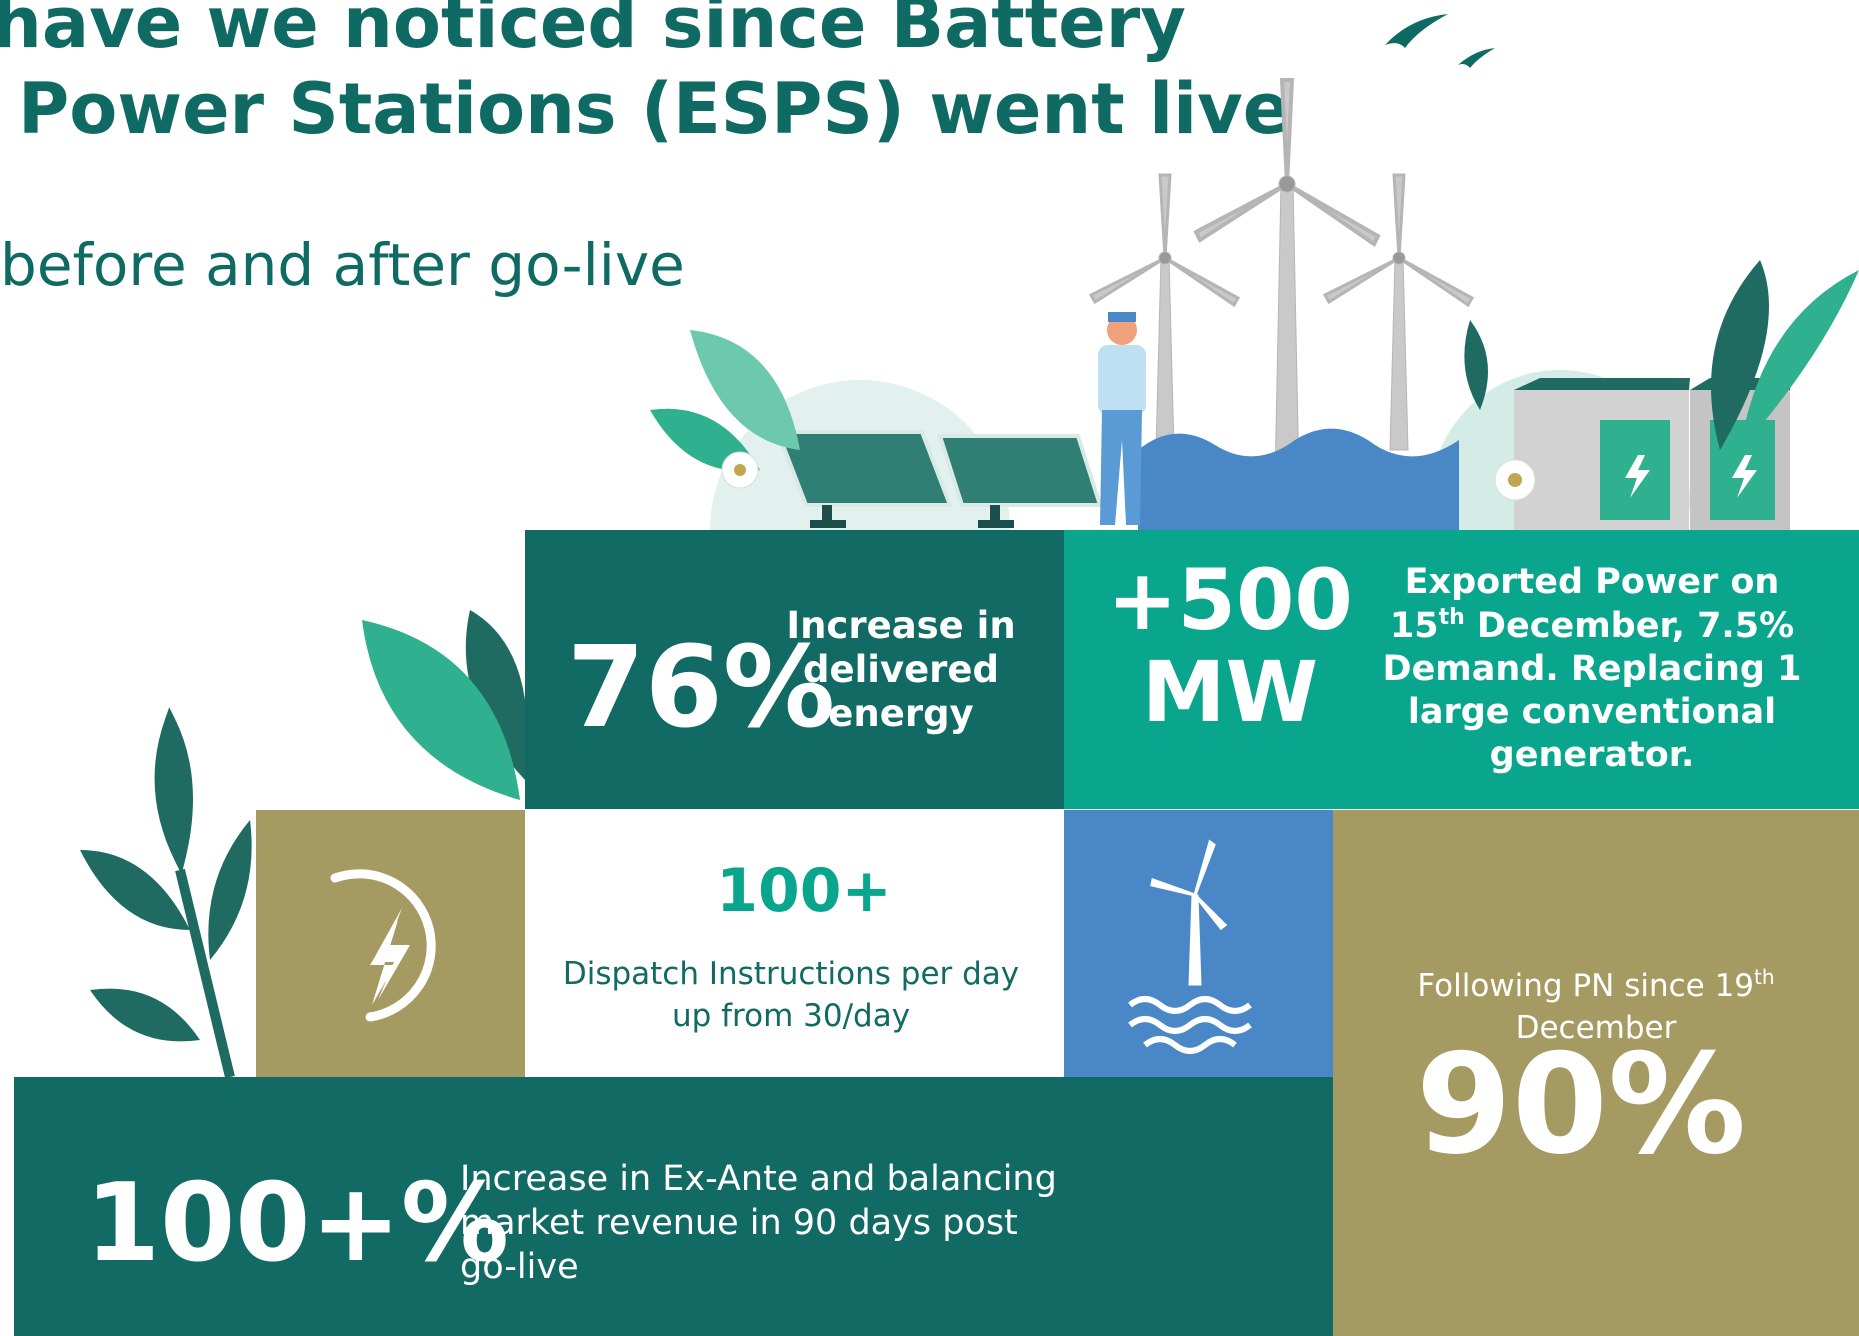 The width and height of the screenshot is (1859, 1336). I want to click on wind-water-icon, so click(1190, 946).